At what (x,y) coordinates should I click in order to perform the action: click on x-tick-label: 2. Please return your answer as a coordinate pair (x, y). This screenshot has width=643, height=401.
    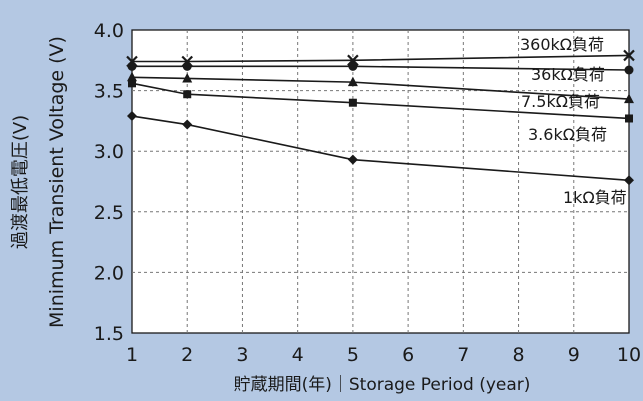
    Looking at the image, I should click on (187, 355).